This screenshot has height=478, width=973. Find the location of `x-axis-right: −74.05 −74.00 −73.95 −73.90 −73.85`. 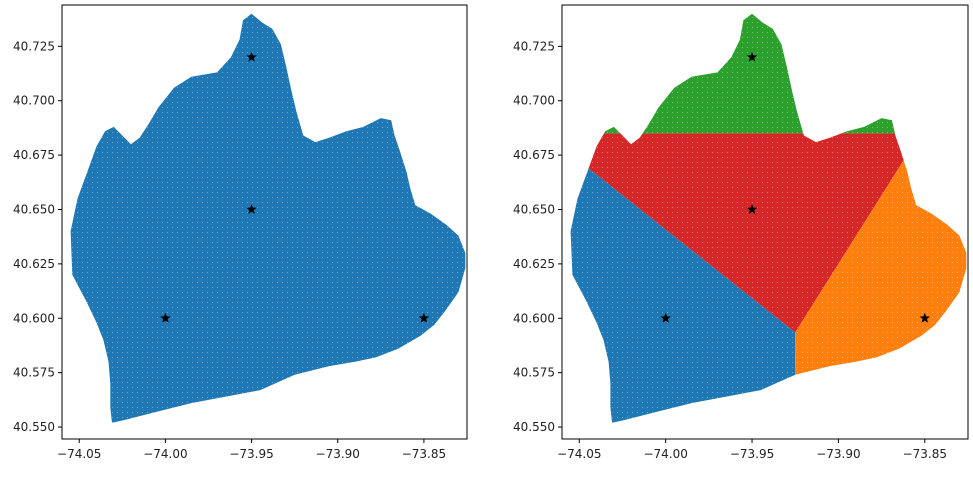

x-axis-right: −74.05 −74.00 −73.95 −73.90 −73.85 is located at coordinates (752, 450).